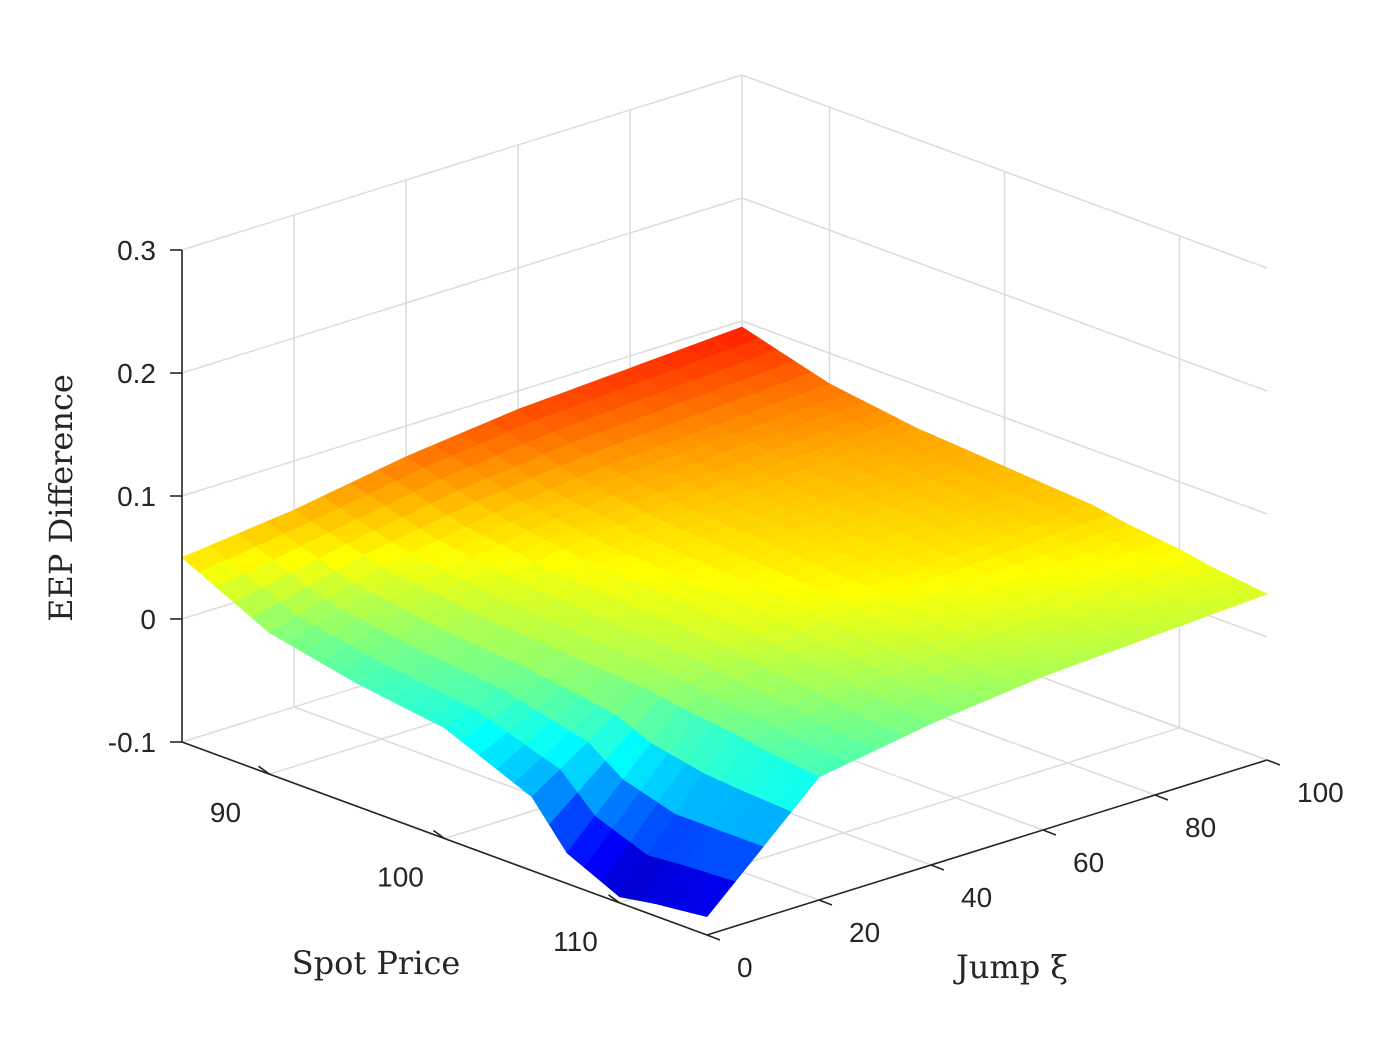 The image size is (1400, 1050). Describe the element at coordinates (376, 963) in the screenshot. I see `x-axis-label: Spot Price` at that location.